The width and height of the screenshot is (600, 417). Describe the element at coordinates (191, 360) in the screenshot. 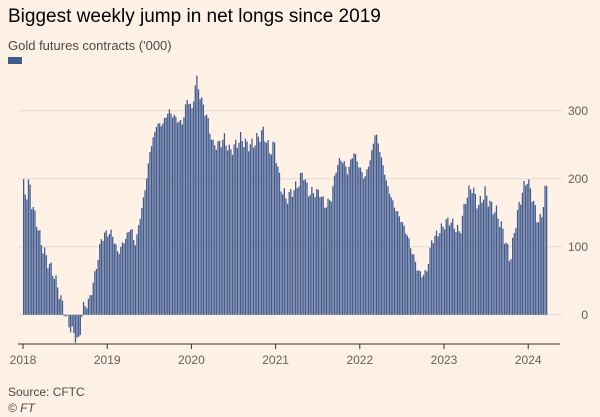

I see `x-tick-label: 2020` at that location.